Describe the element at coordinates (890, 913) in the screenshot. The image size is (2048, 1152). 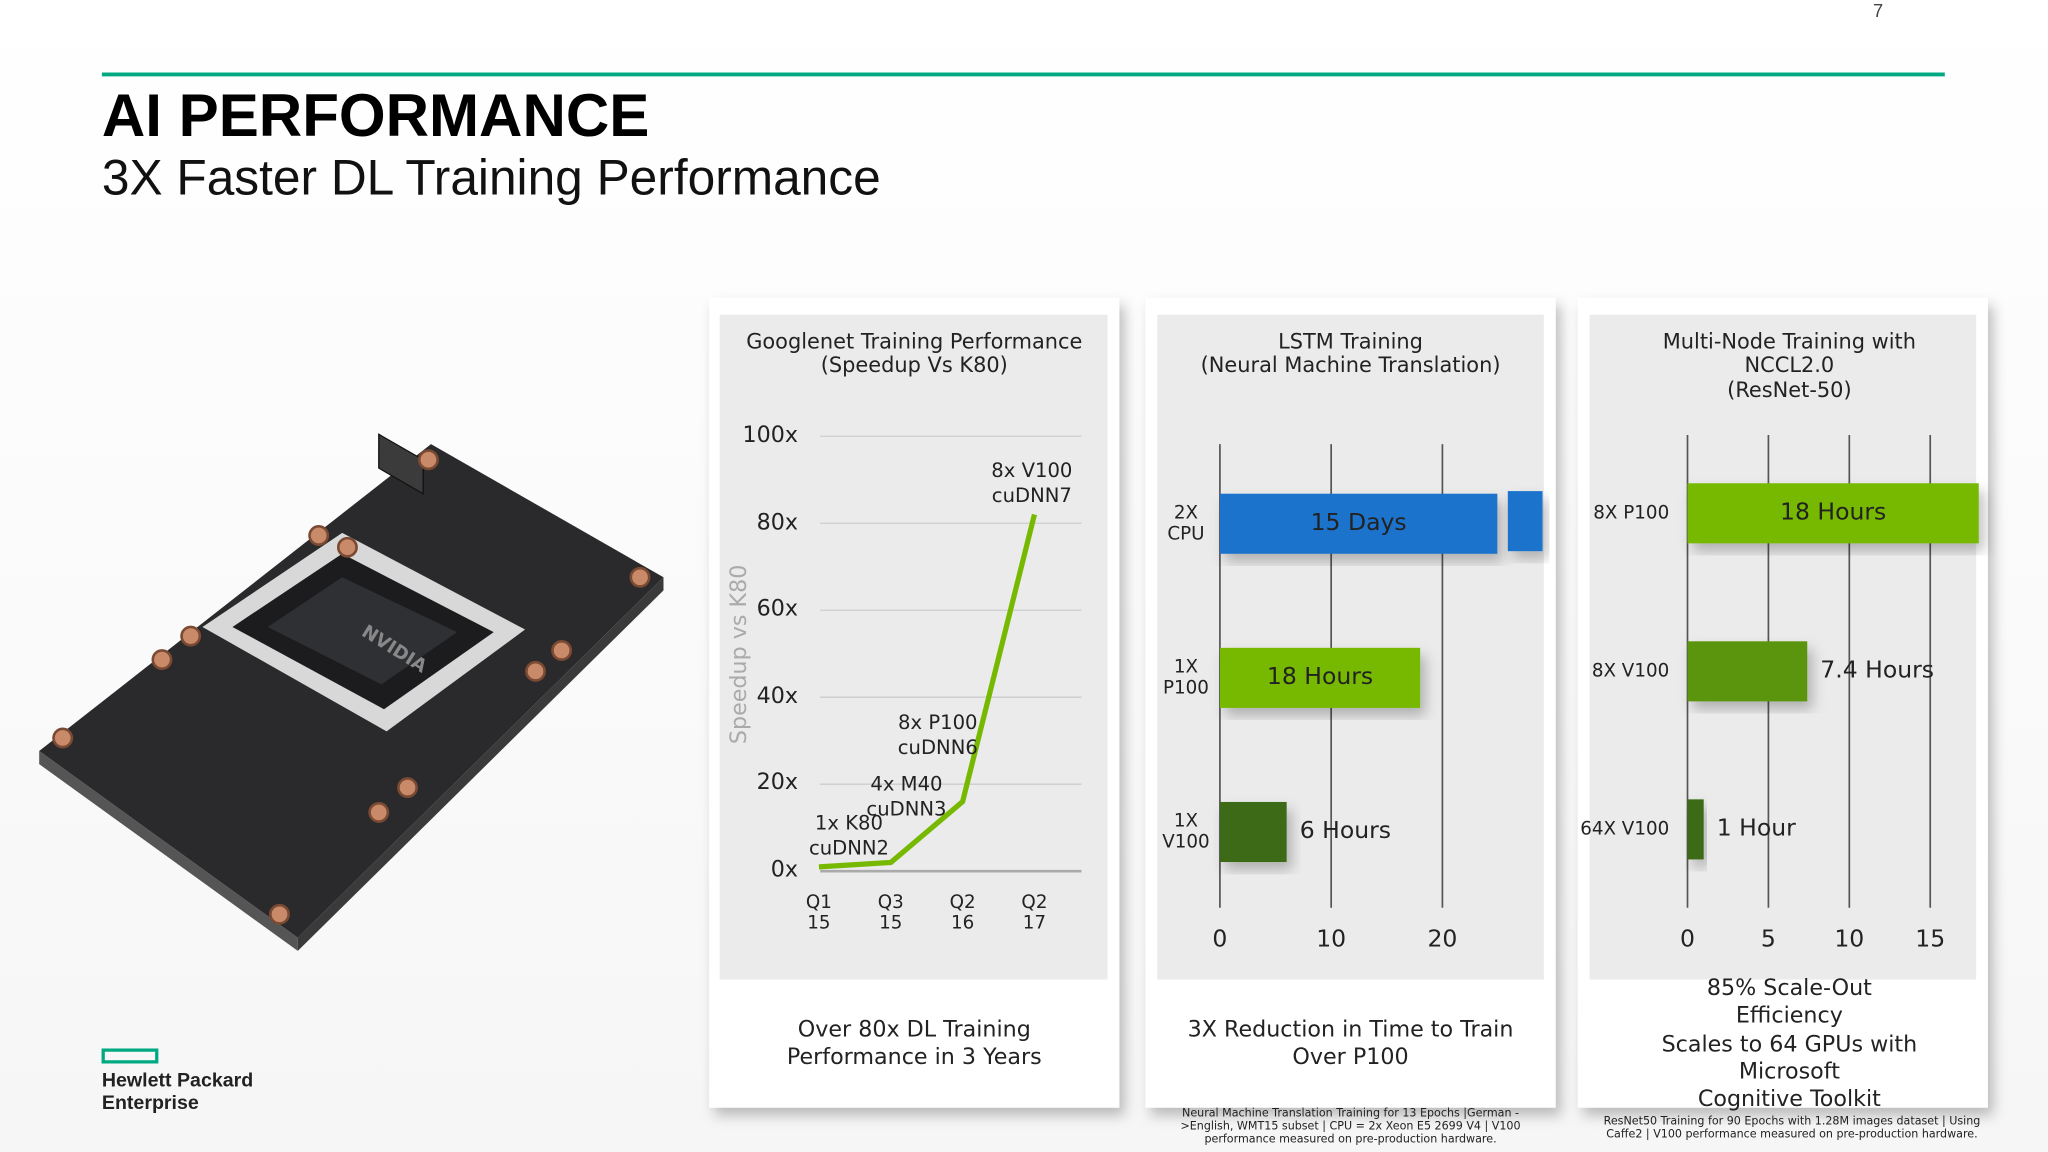
I see `x-tick-label: Q3 15` at that location.